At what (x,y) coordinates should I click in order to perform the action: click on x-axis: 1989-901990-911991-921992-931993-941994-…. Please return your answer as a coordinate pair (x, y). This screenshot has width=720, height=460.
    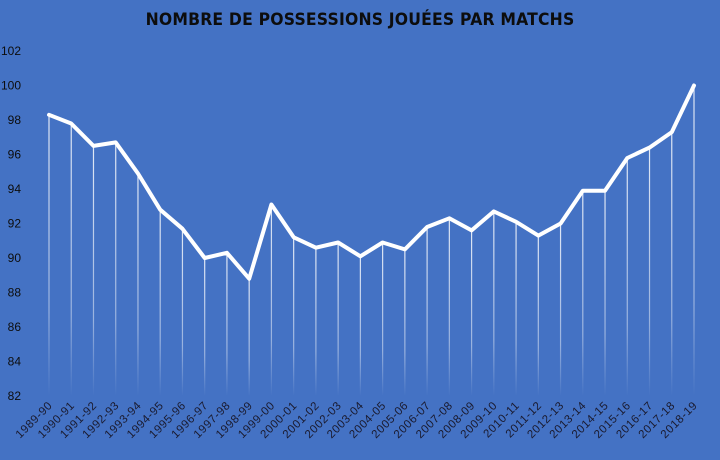
    Looking at the image, I should click on (357, 420).